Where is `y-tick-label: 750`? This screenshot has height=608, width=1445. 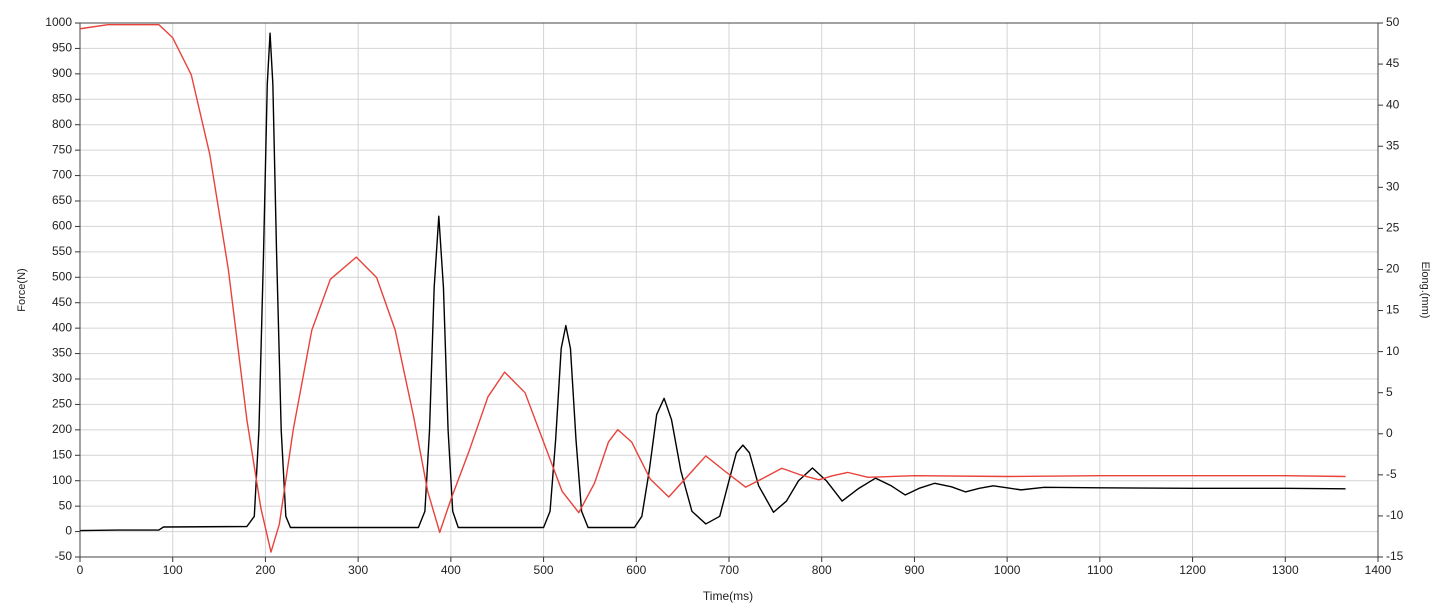 y-tick-label: 750 is located at coordinates (62, 149).